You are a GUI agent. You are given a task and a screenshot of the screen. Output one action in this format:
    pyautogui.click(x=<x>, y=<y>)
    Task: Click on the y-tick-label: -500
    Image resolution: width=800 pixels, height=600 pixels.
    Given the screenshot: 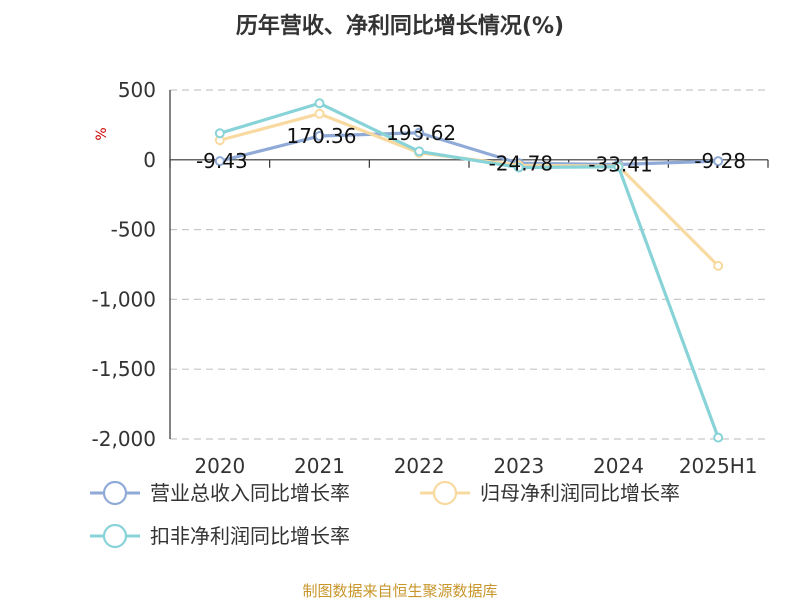 What is the action you would take?
    pyautogui.click(x=133, y=230)
    